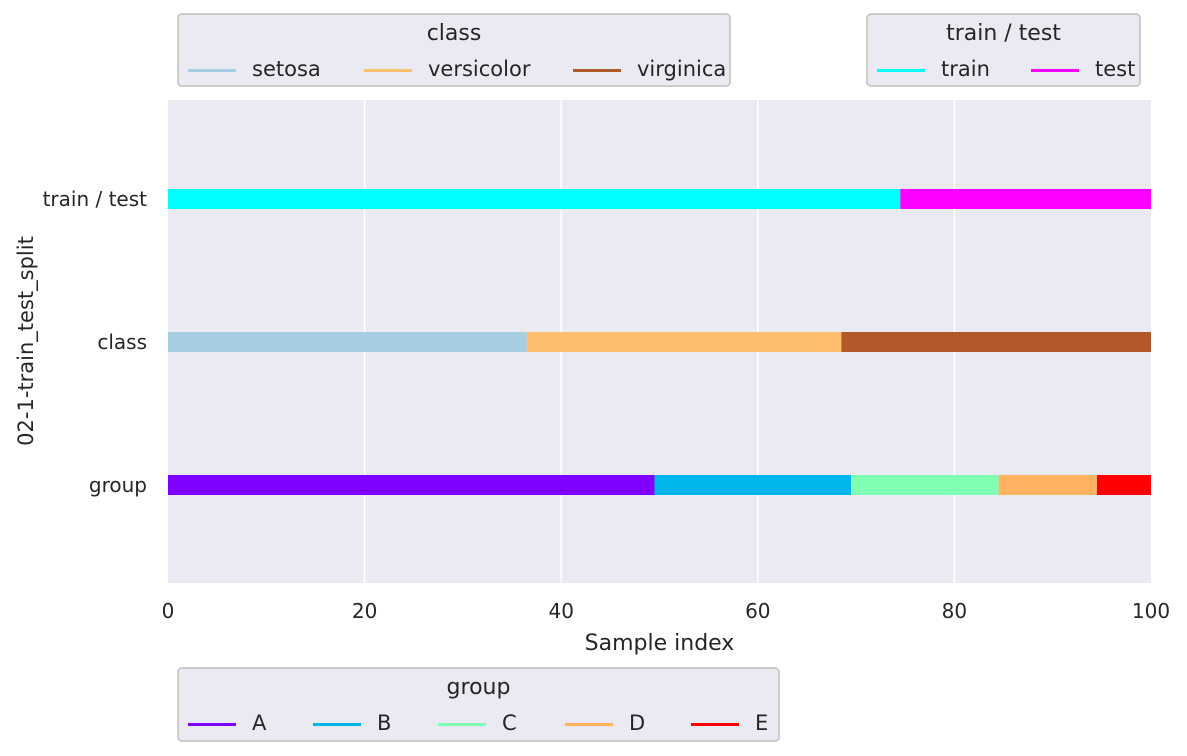  I want to click on legend-group-title: group, so click(478, 687).